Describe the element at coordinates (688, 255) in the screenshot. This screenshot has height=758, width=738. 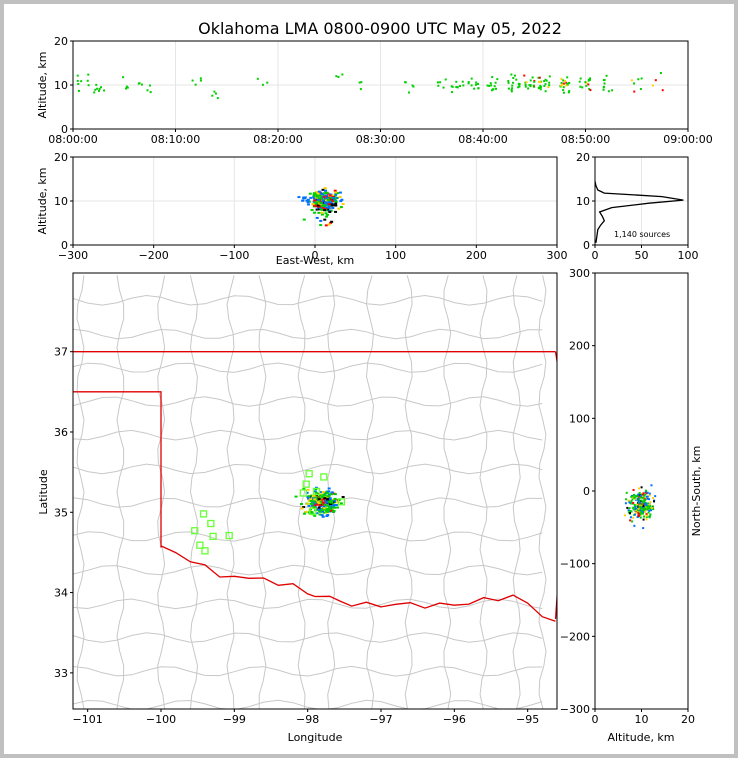
I see `count-axis-tick-label: 100` at that location.